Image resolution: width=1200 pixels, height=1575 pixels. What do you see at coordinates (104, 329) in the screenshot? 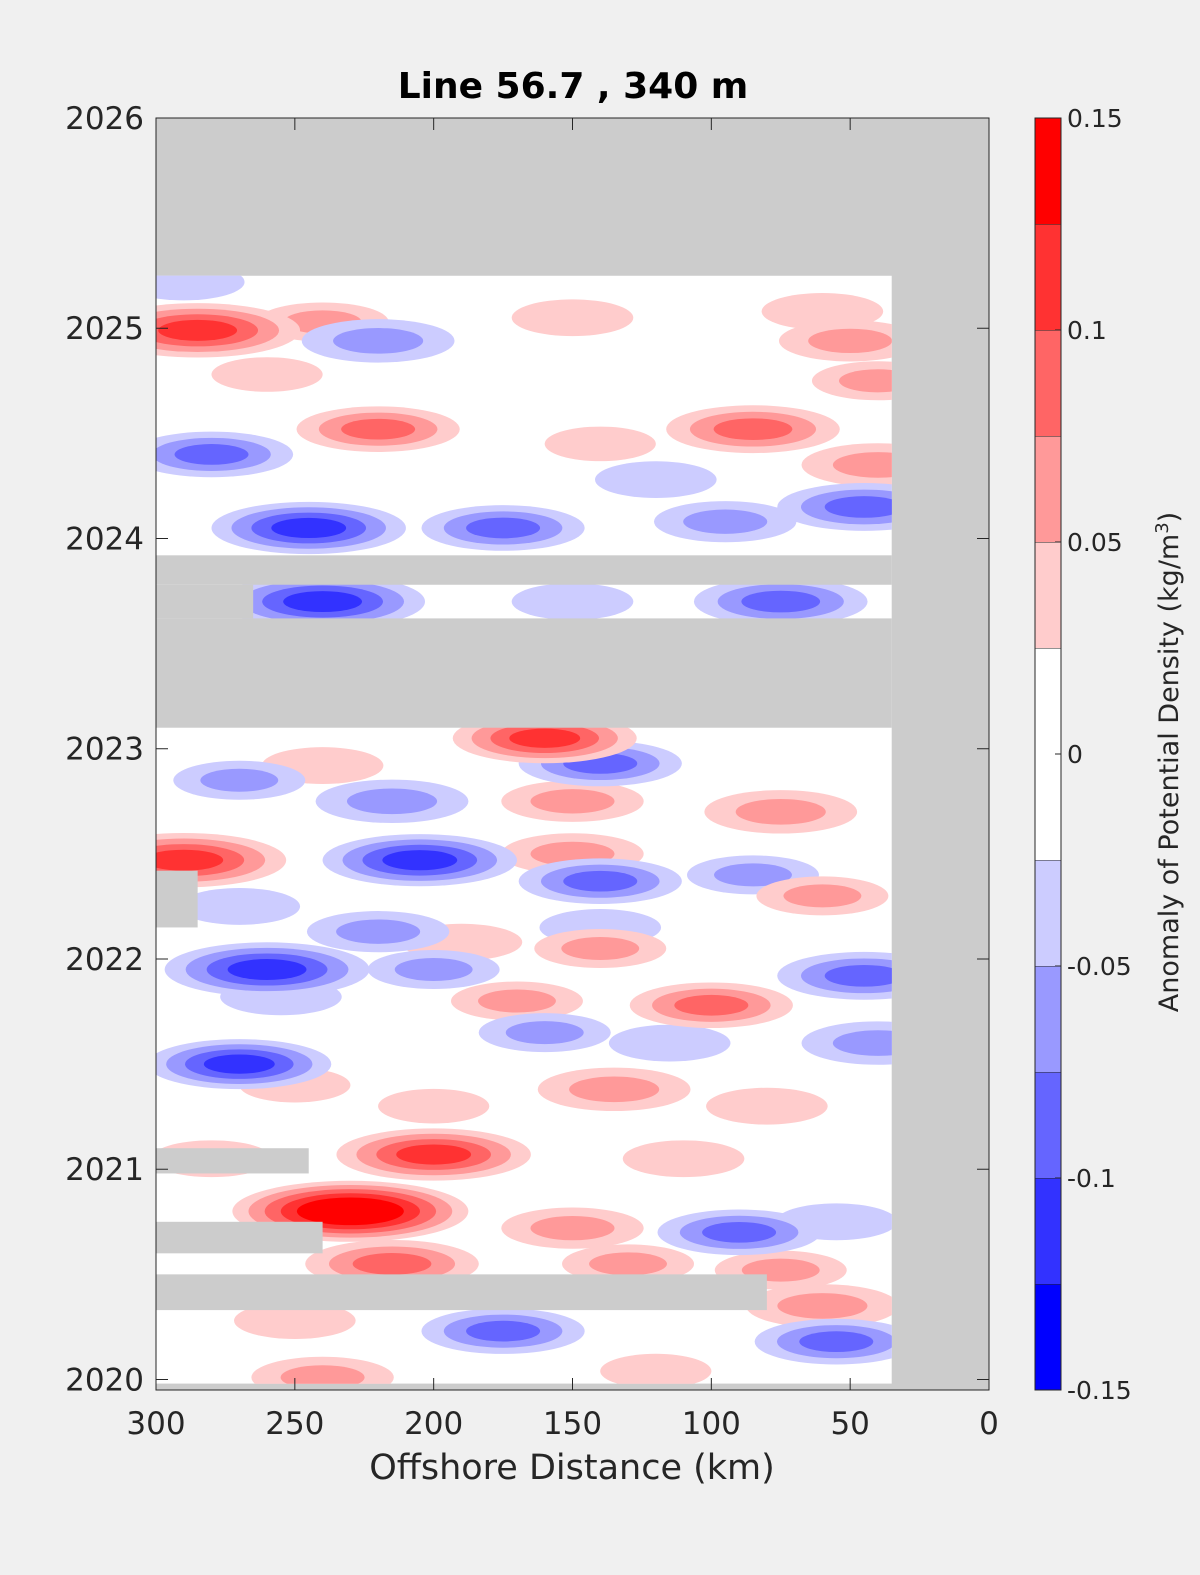
I see `y-tick-label: 2025` at bounding box center [104, 329].